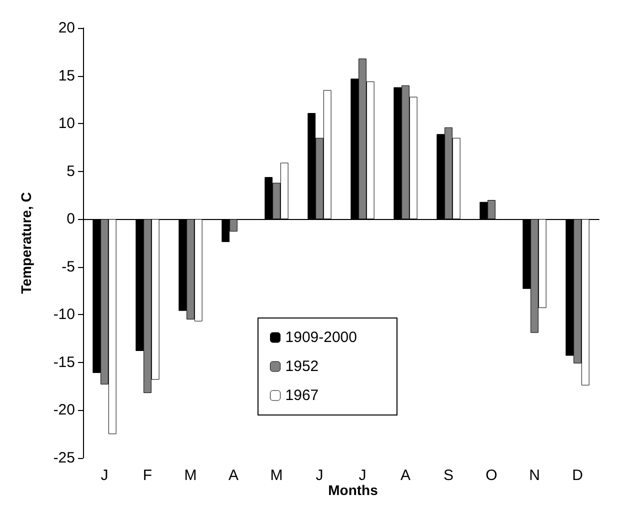 This screenshot has height=511, width=627. Describe the element at coordinates (66, 123) in the screenshot. I see `y-tick-label: 10` at that location.